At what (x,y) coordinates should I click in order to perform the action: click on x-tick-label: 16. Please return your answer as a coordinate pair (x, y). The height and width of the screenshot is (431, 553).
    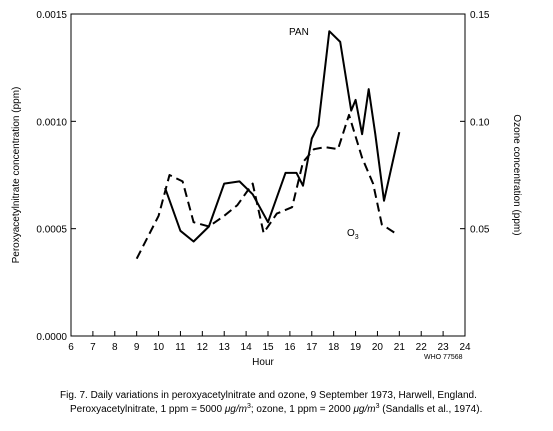
    Looking at the image, I should click on (290, 347).